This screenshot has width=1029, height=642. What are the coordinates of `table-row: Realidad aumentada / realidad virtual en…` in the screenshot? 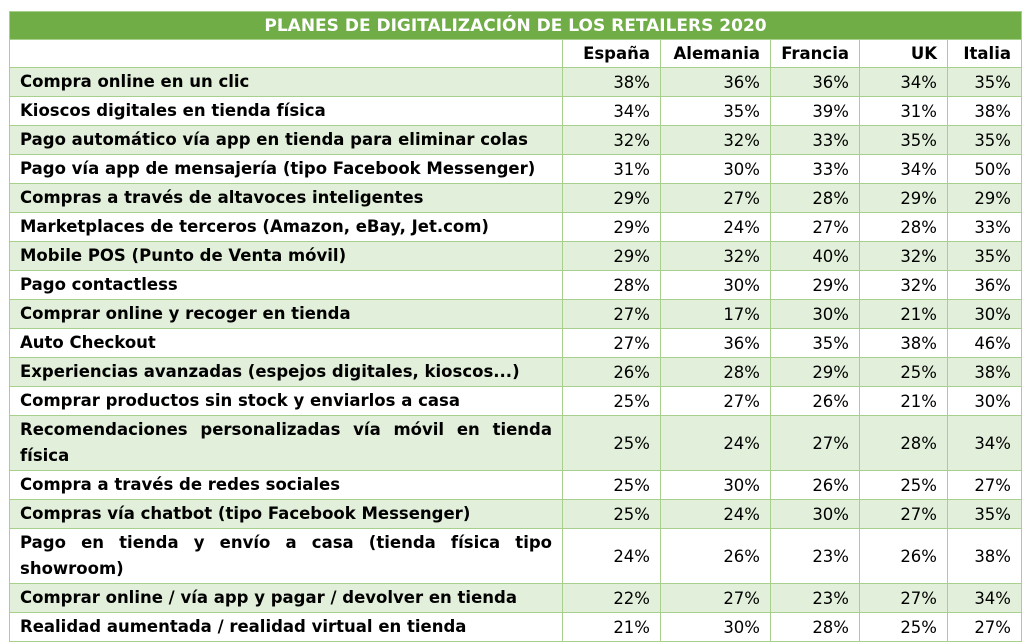 It's located at (515, 627).